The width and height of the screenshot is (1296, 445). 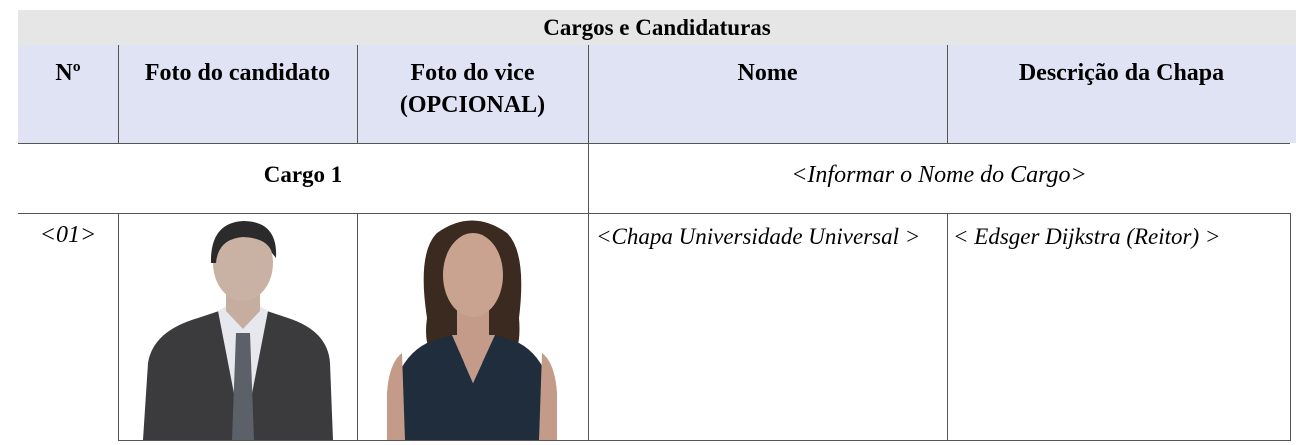 I want to click on vice-photo, so click(x=472, y=330).